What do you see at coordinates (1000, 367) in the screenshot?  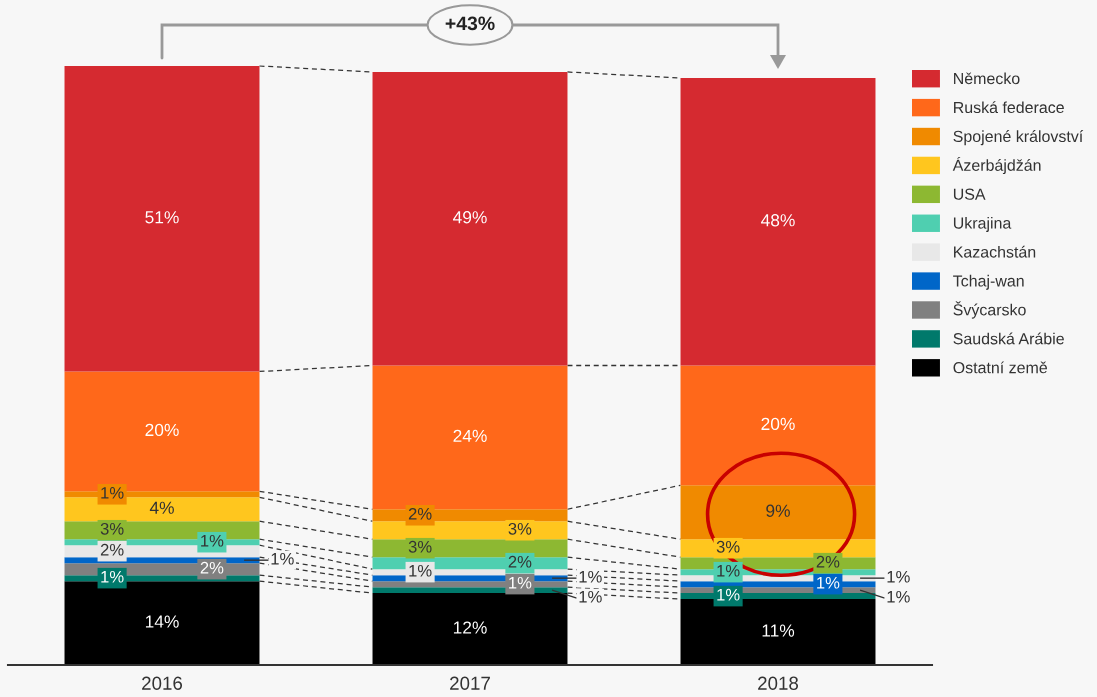 I see `legend-label: Ostatní země` at bounding box center [1000, 367].